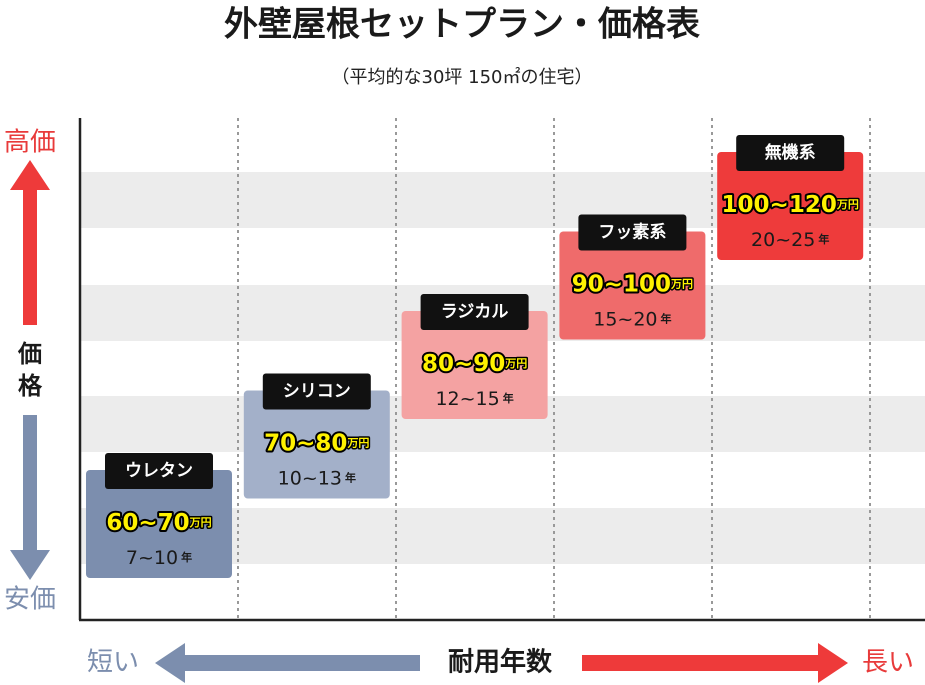 Image resolution: width=925 pixels, height=685 pixels. What do you see at coordinates (30, 386) in the screenshot?
I see `vertical-label-2: 格` at bounding box center [30, 386].